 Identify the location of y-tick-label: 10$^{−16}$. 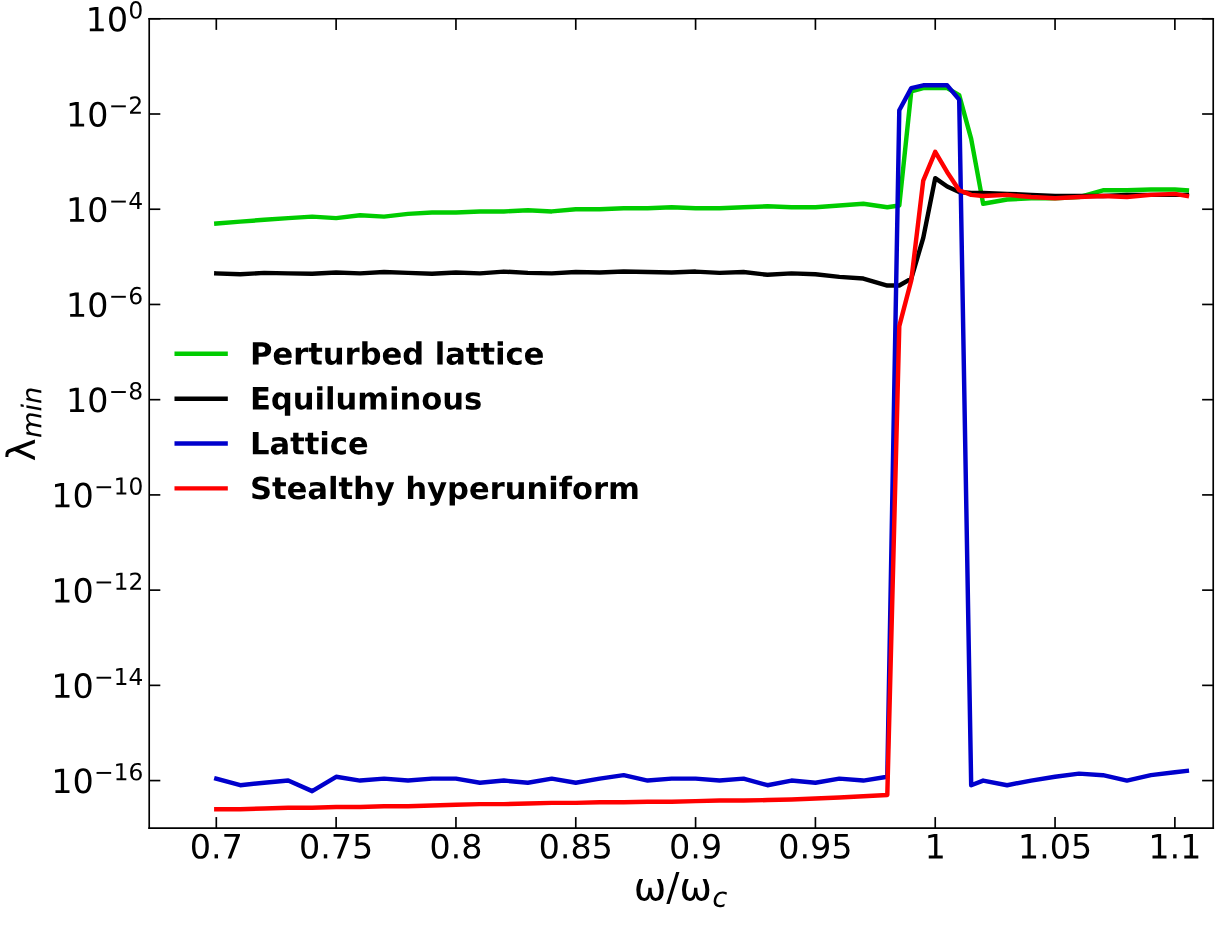
(98, 778).